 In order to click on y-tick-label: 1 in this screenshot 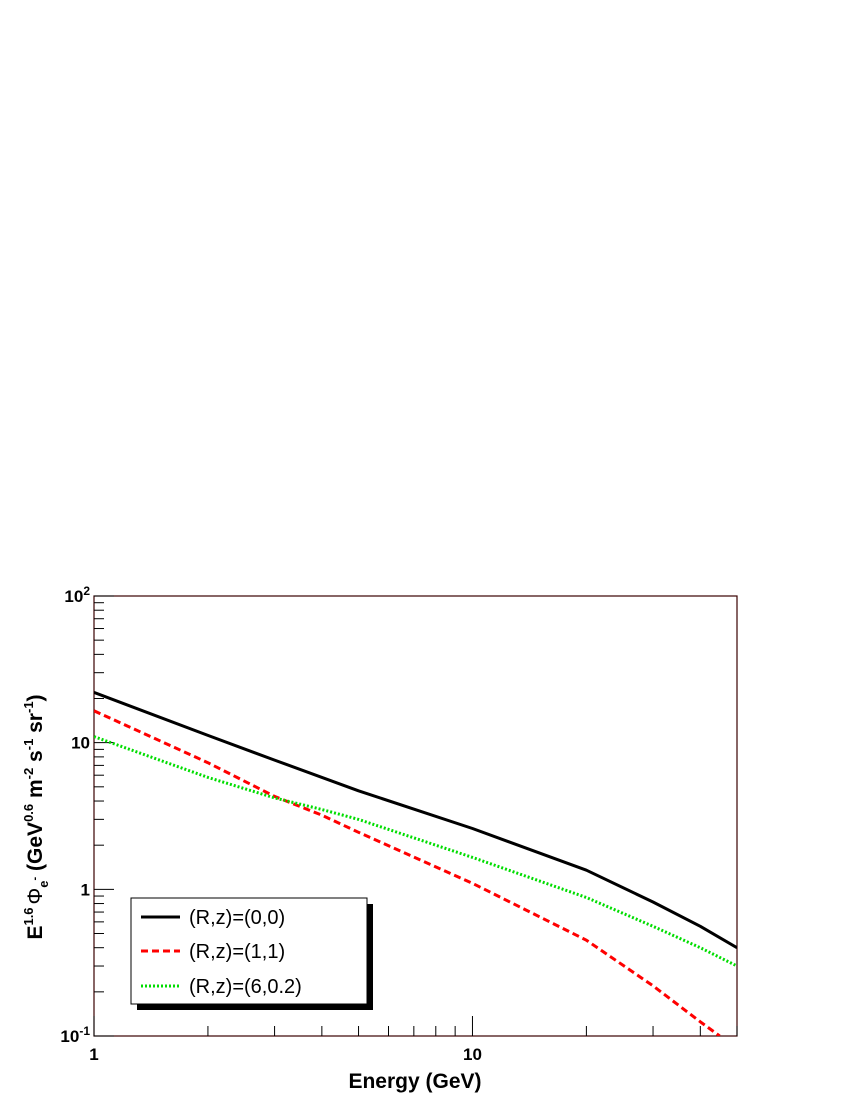, I will do `click(85, 889)`.